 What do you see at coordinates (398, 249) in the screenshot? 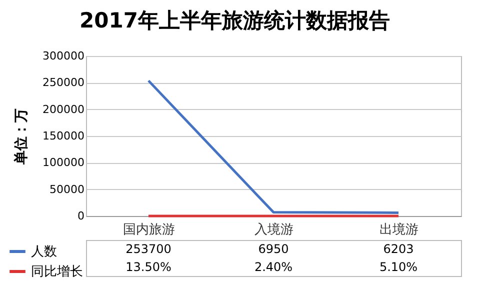
I see `data-label: 6203` at bounding box center [398, 249].